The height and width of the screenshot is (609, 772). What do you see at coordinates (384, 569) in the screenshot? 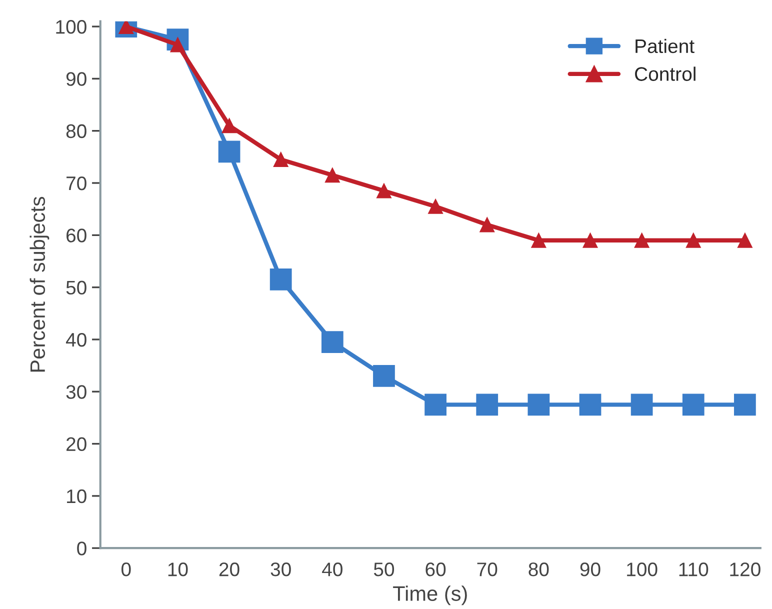
I see `x-tick-label: 50` at bounding box center [384, 569].